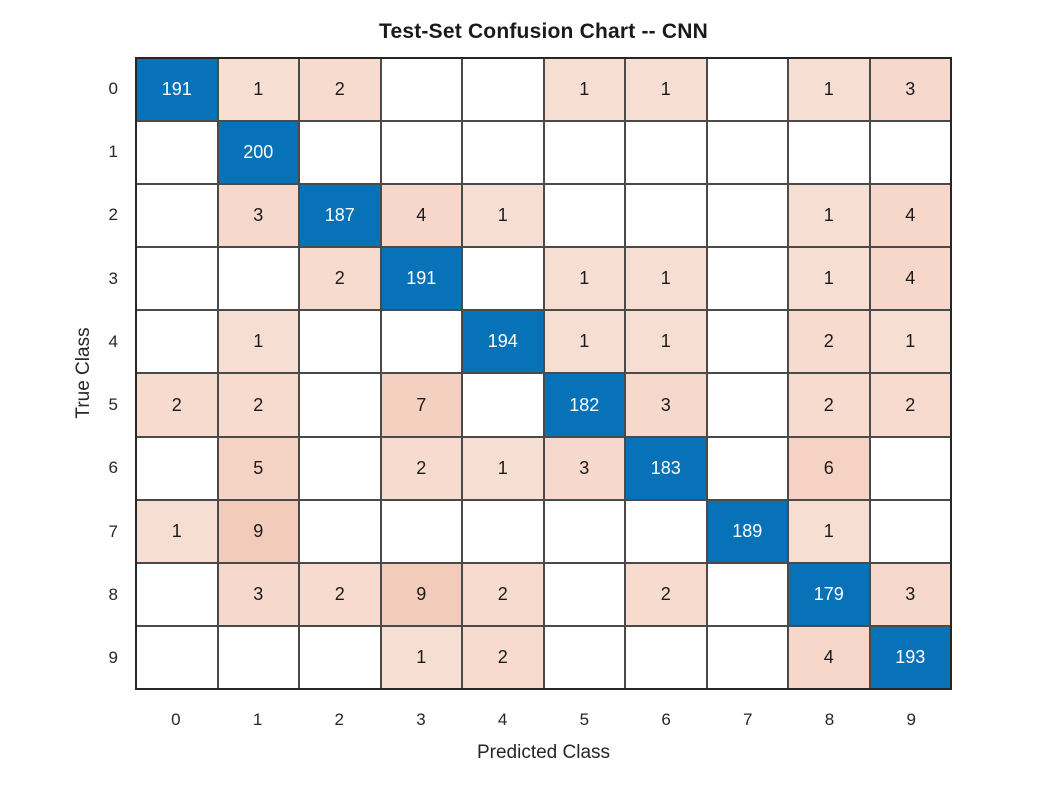  What do you see at coordinates (258, 468) in the screenshot?
I see `matrix-cell: 5` at bounding box center [258, 468].